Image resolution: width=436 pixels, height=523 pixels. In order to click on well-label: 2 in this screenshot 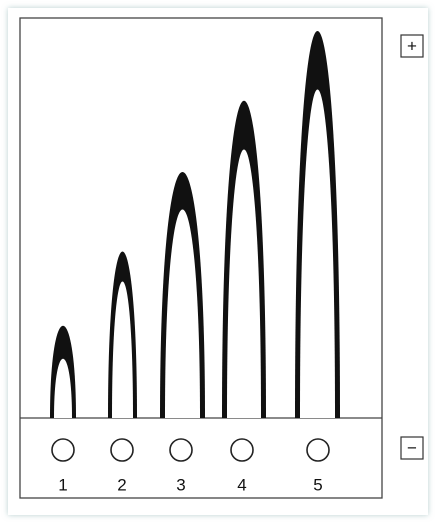, I will do `click(121, 484)`.